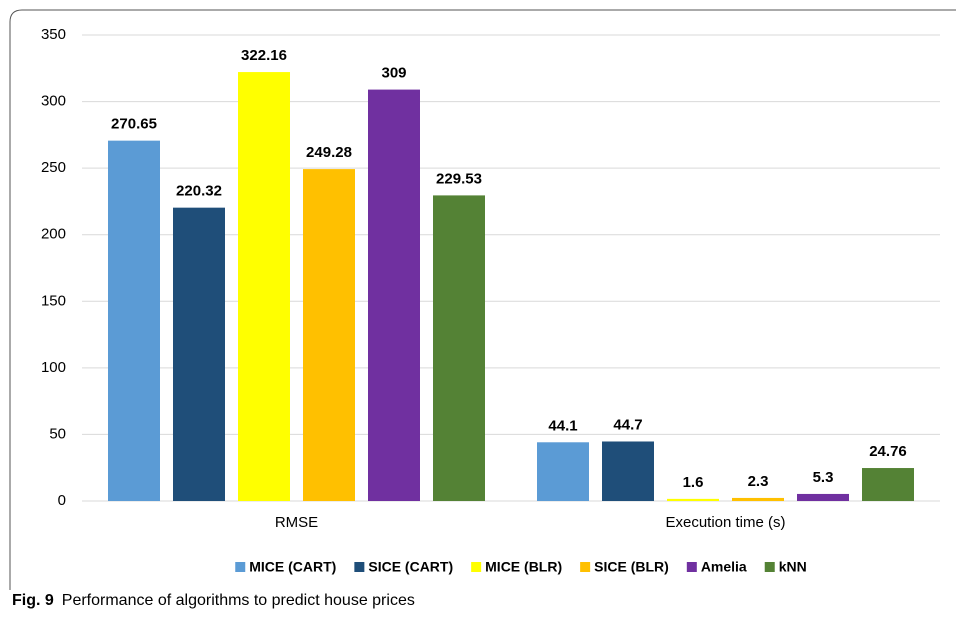 The height and width of the screenshot is (618, 956). Describe the element at coordinates (296, 522) in the screenshot. I see `x-tick-label: RMSE` at that location.